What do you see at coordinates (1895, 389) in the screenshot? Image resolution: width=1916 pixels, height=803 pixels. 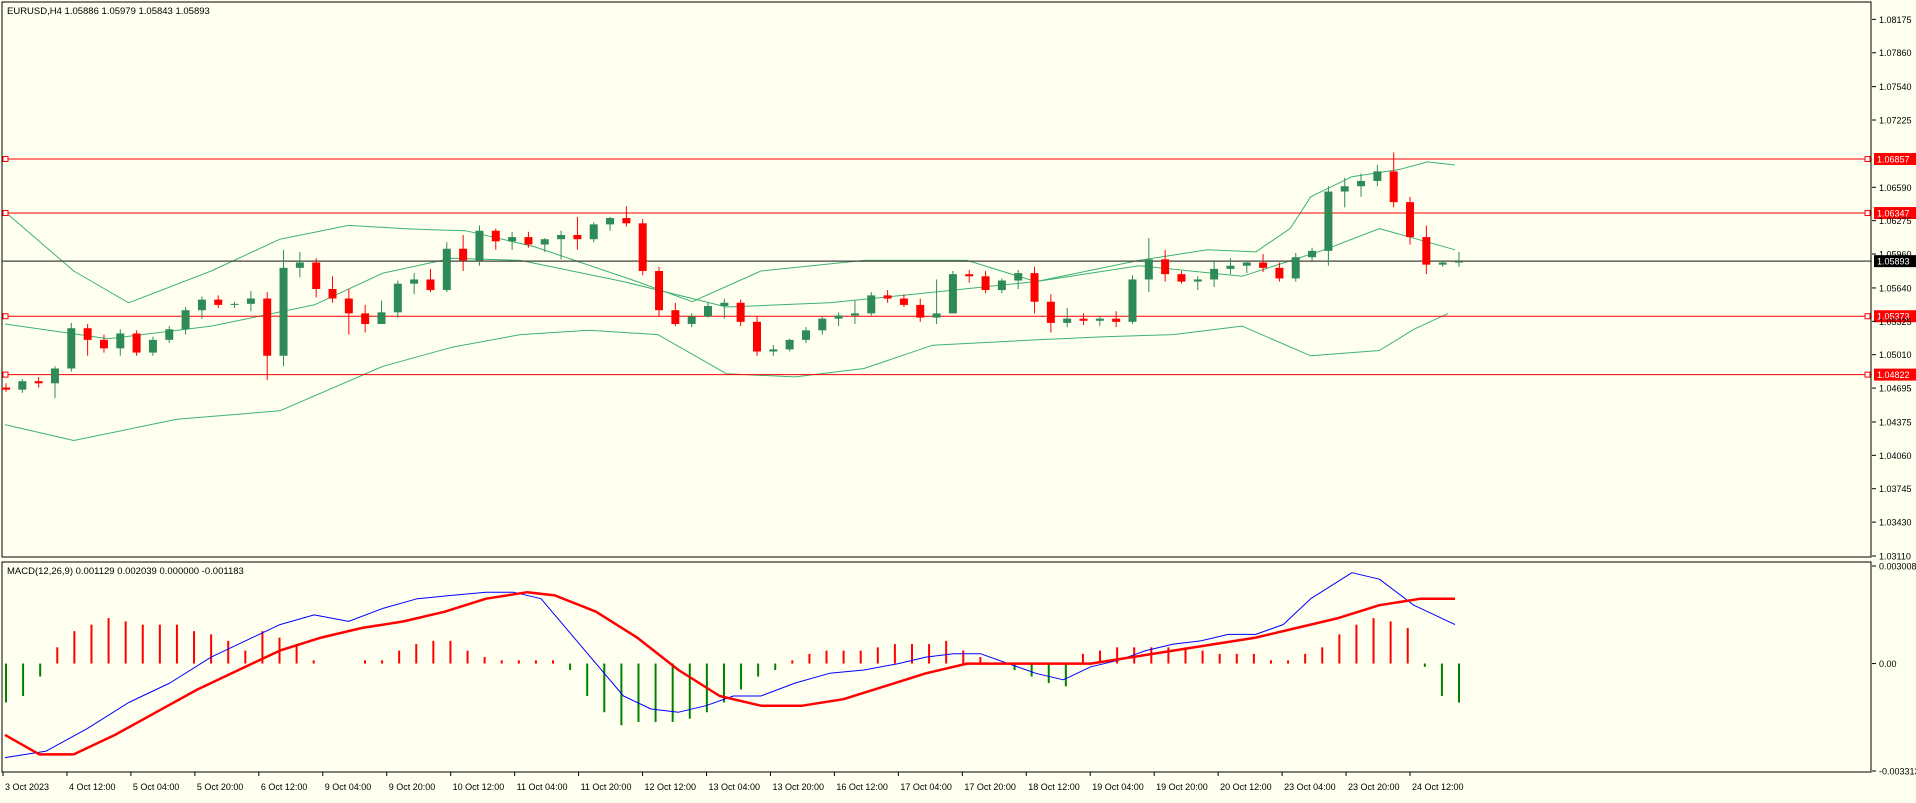 I see `price-tick-label: 1.04695` at bounding box center [1895, 389].